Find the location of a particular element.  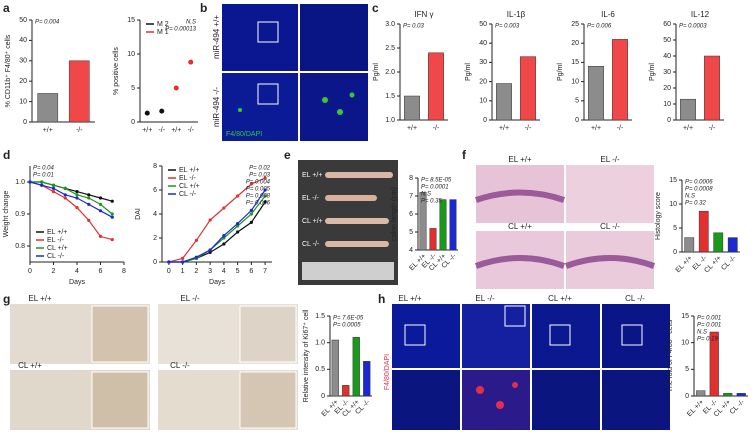

row-label: miR-494 -/- is located at coordinates (216, 107).